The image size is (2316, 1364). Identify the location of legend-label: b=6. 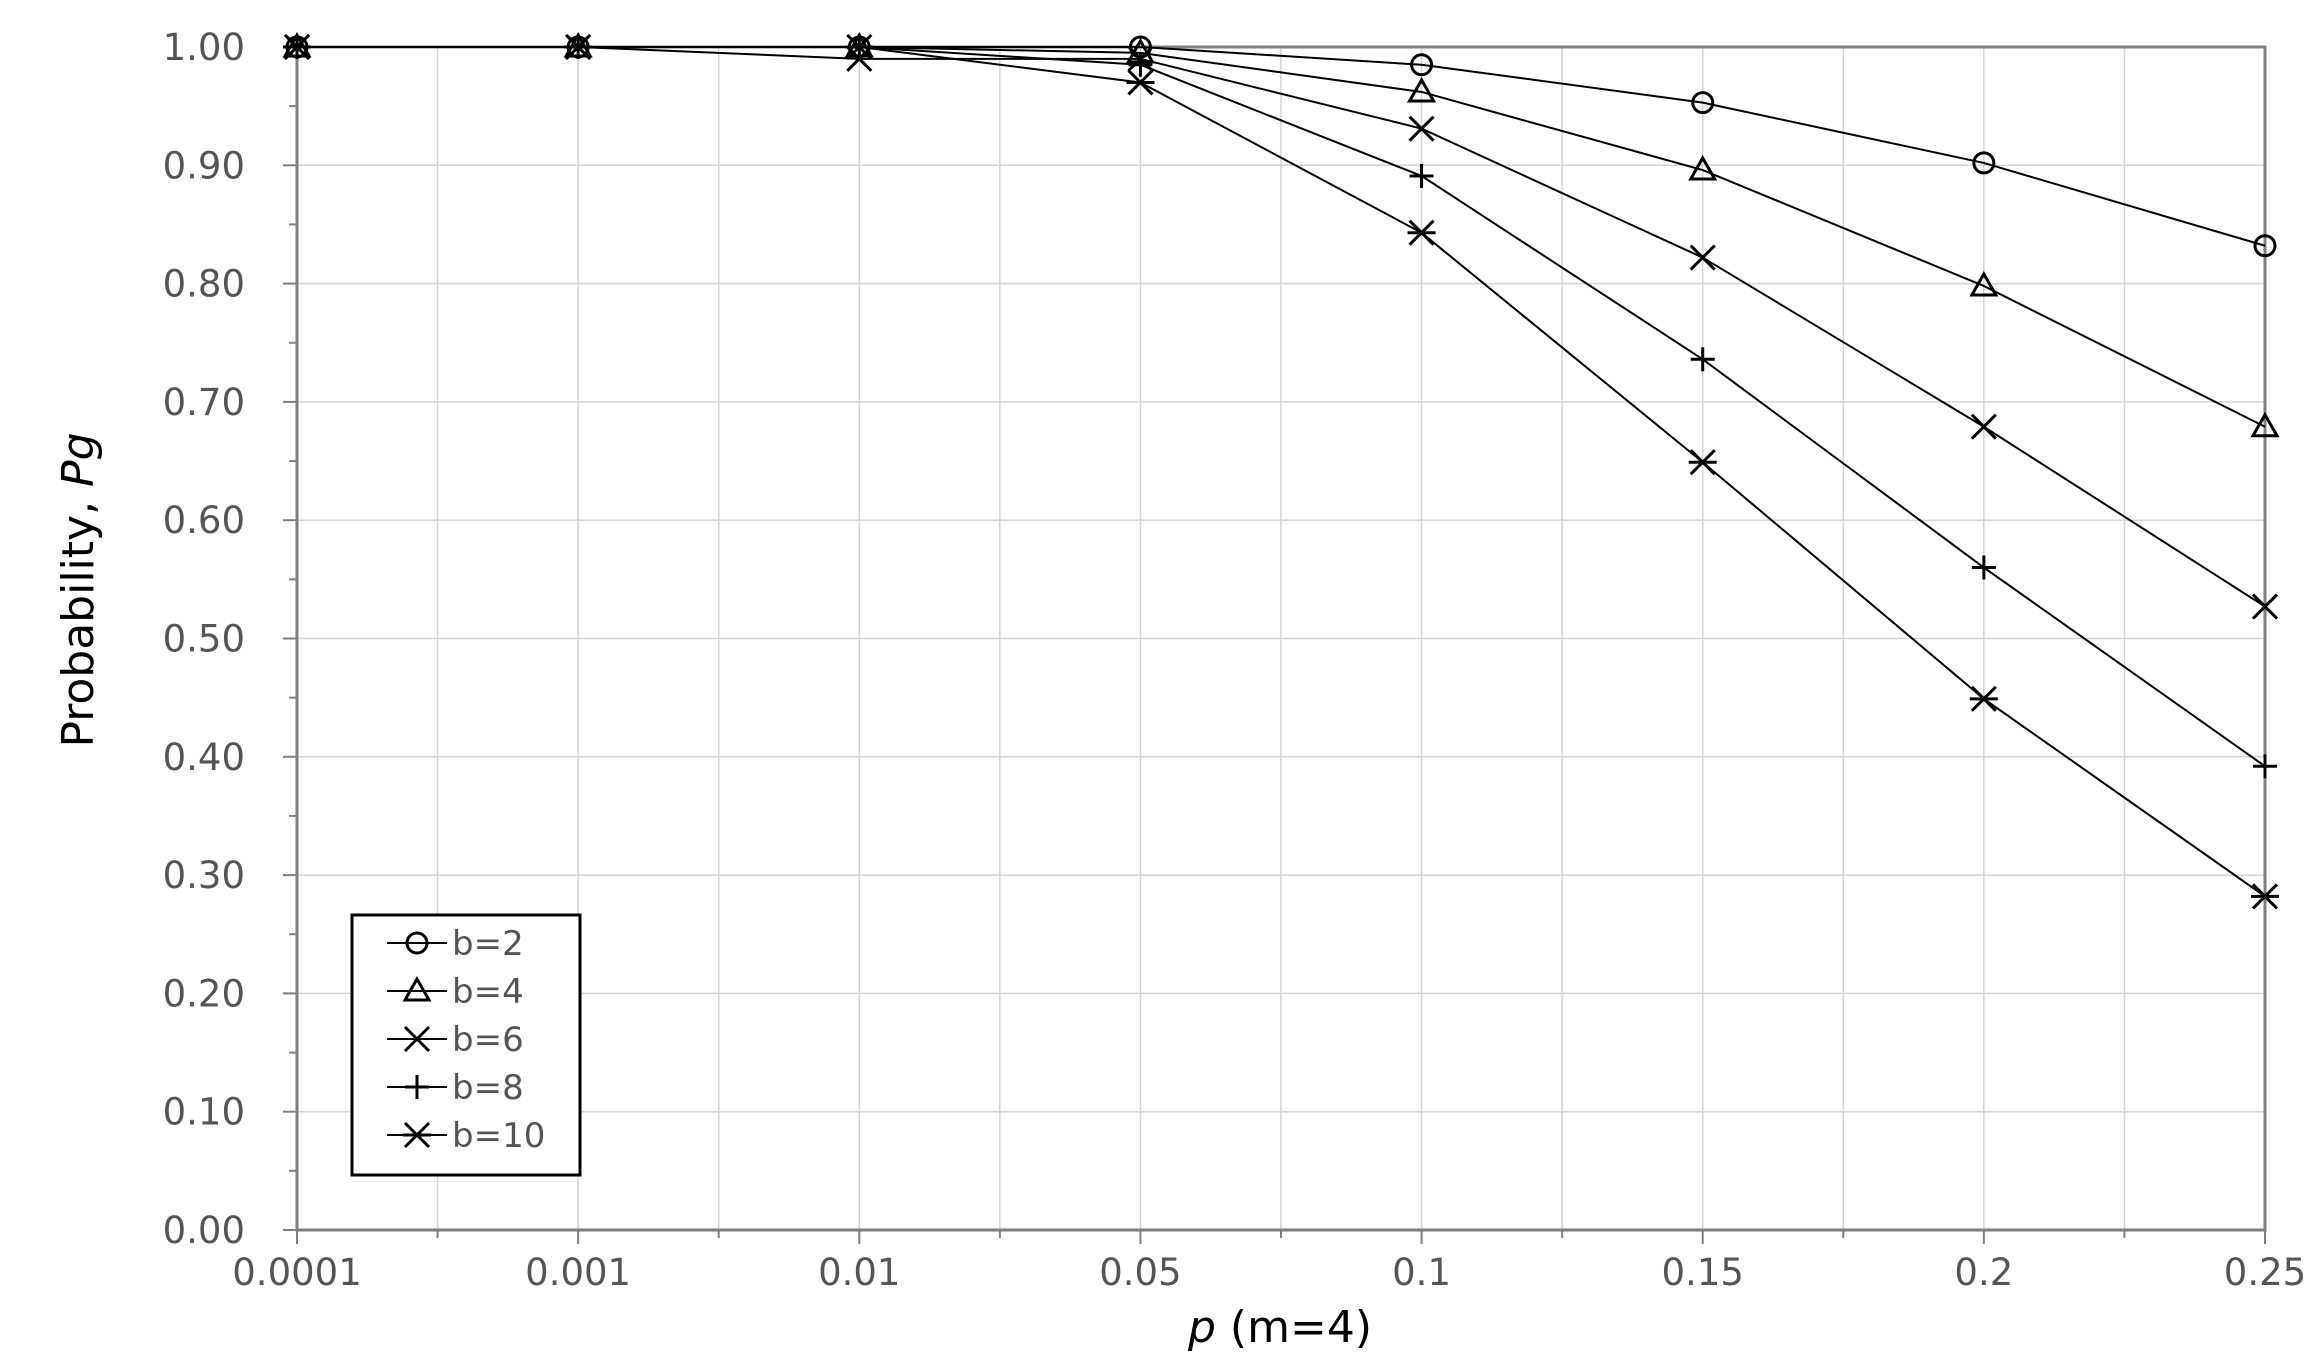
(488, 1040).